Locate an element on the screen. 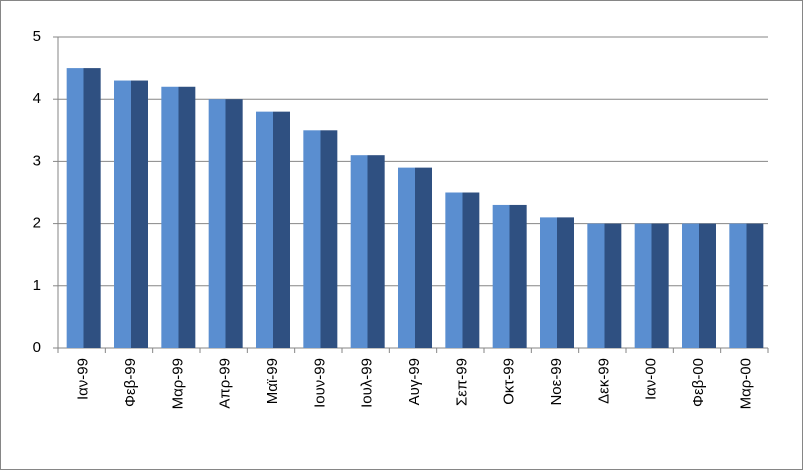  y-tick-label: 4 is located at coordinates (37, 98).